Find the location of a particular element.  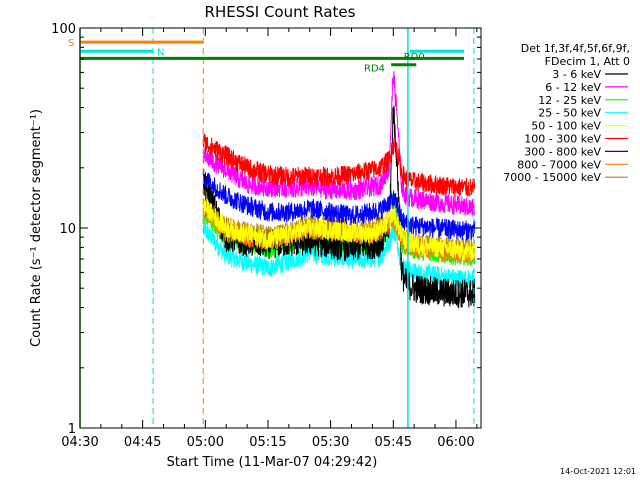

legend-header-line-1: Det 1f,3f,4f,5f,6f,9f, is located at coordinates (575, 48).